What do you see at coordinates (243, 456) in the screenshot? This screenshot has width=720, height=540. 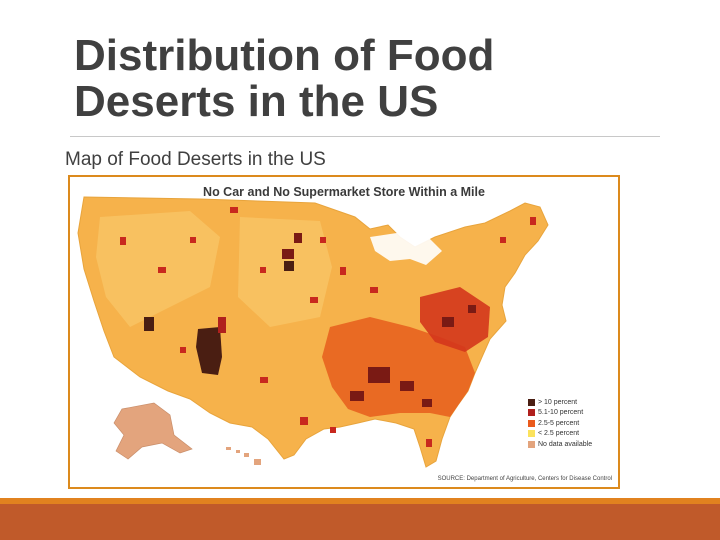 I see `hawaii-inset` at bounding box center [243, 456].